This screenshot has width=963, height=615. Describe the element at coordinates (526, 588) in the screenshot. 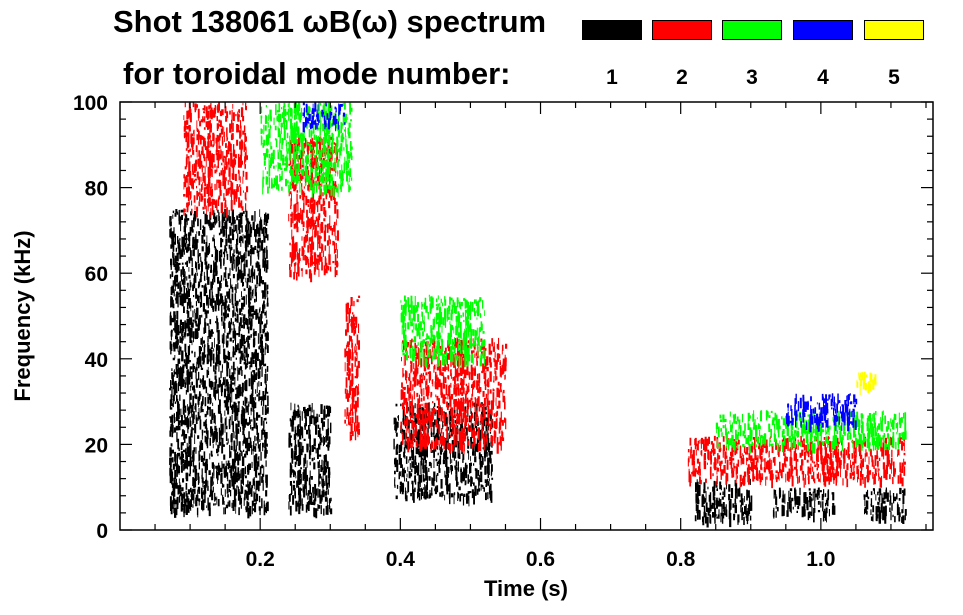

I see `x-axis-label: Time (s)` at that location.